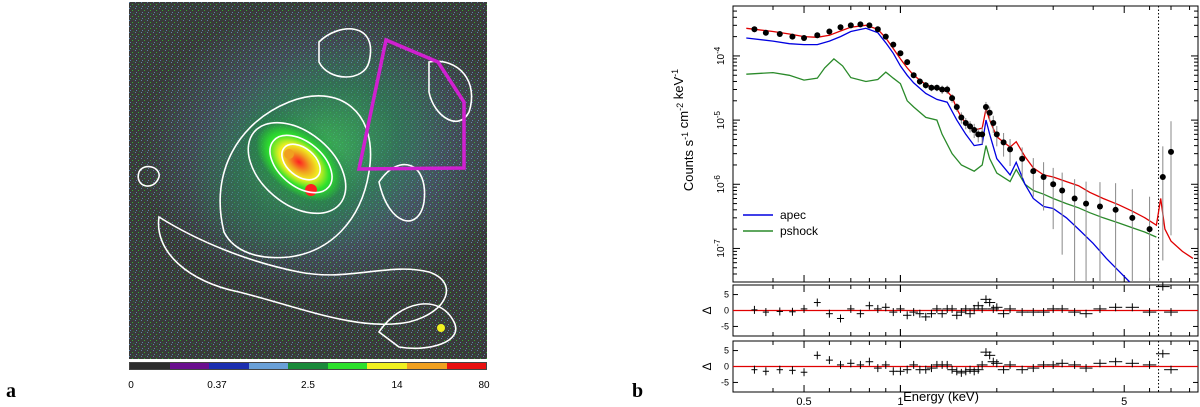  What do you see at coordinates (688, 144) in the screenshot?
I see `y-label-part: s` at bounding box center [688, 144].